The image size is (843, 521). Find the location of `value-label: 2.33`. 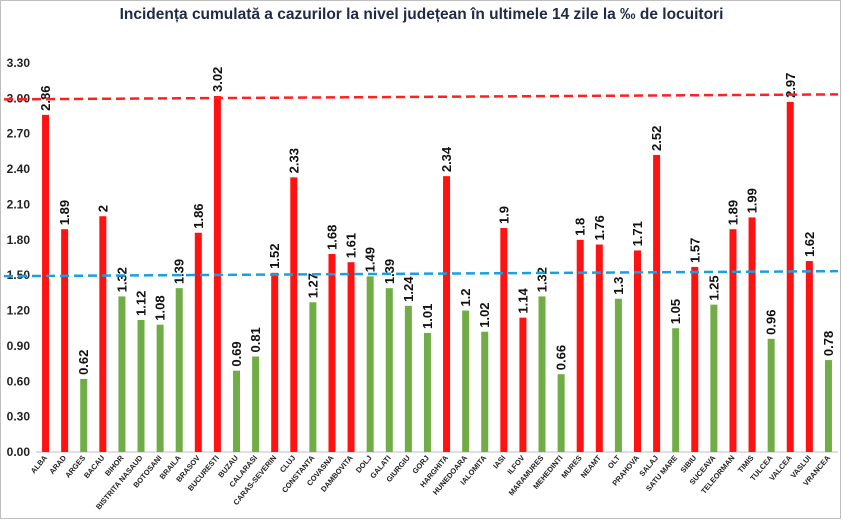

value-label: 2.33 is located at coordinates (293, 160).